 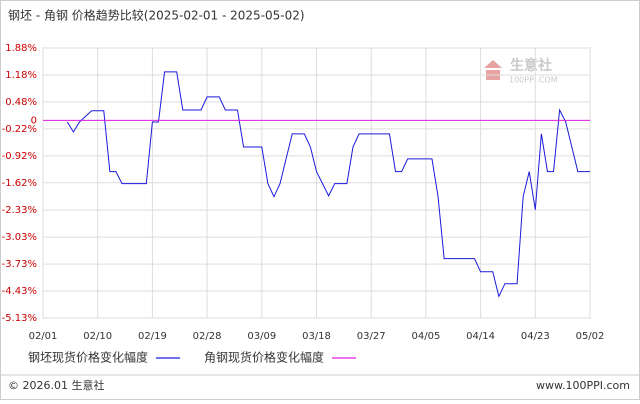 I want to click on y-tick-label: -4.43%, so click(x=19, y=291).